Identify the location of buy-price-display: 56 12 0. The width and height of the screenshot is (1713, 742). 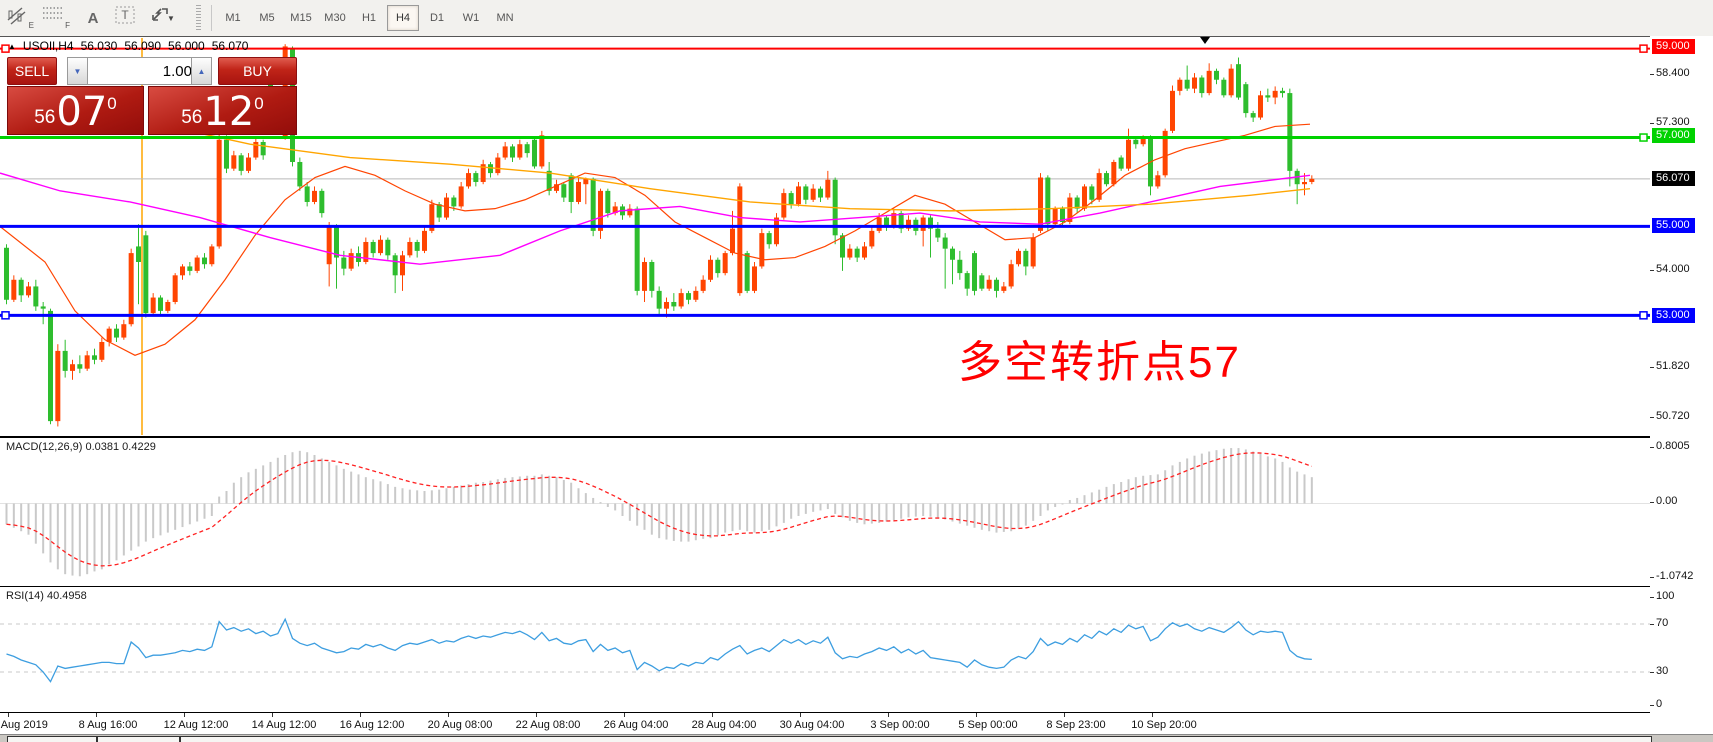
(222, 110).